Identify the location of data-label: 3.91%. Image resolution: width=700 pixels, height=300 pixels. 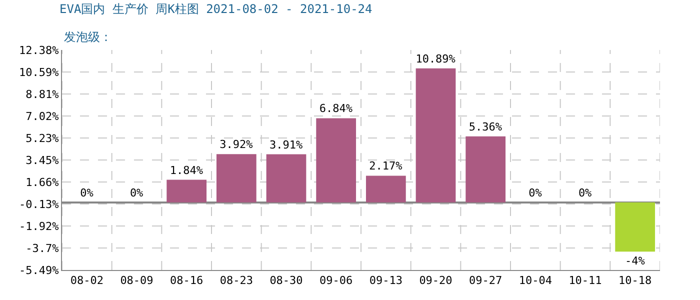
(286, 145).